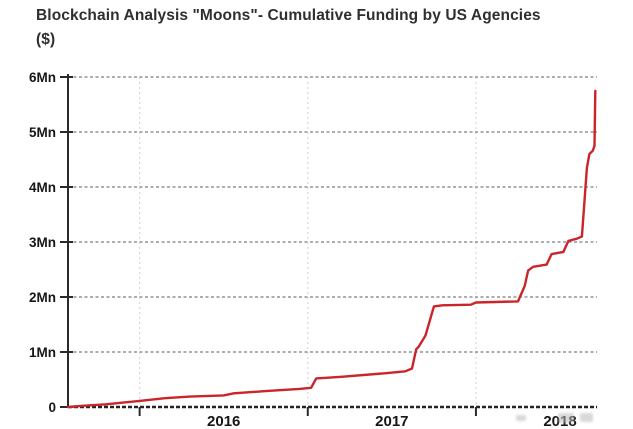 The image size is (633, 429). What do you see at coordinates (559, 421) in the screenshot?
I see `x-tick-label: 2018` at bounding box center [559, 421].